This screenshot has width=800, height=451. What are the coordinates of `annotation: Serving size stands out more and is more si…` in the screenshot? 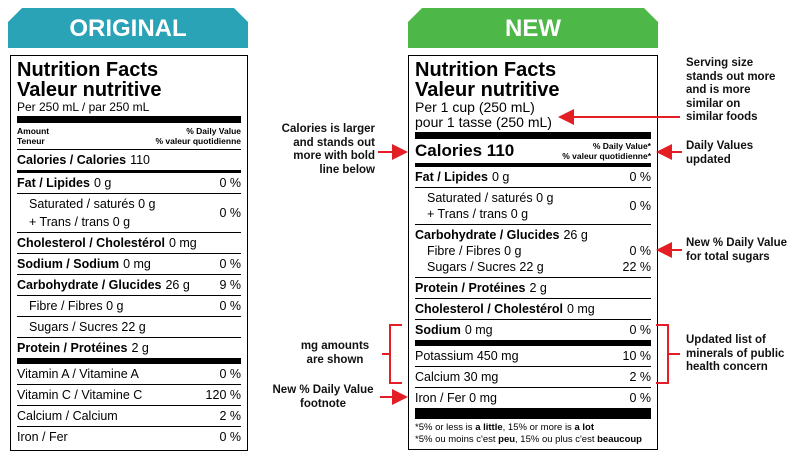 It's located at (730, 91).